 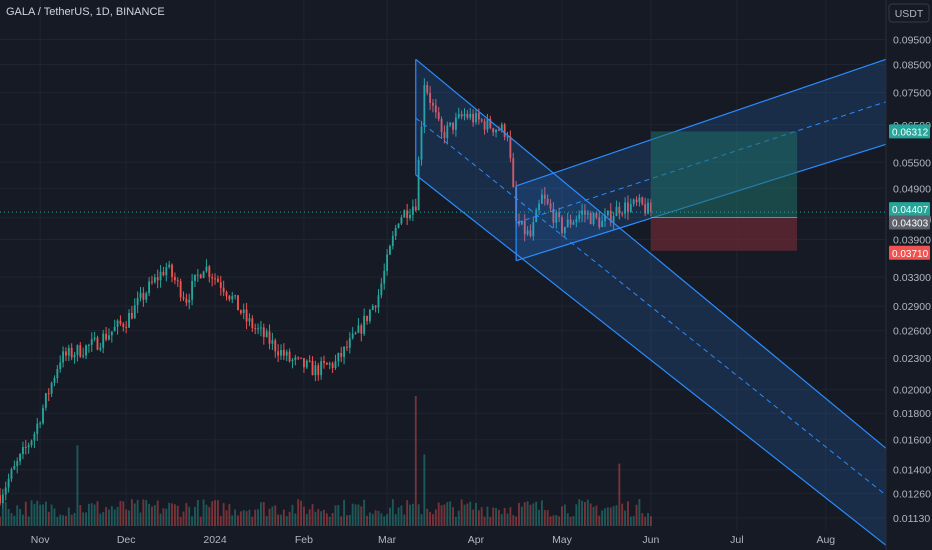 I want to click on price-axis-panel, so click(x=909, y=275).